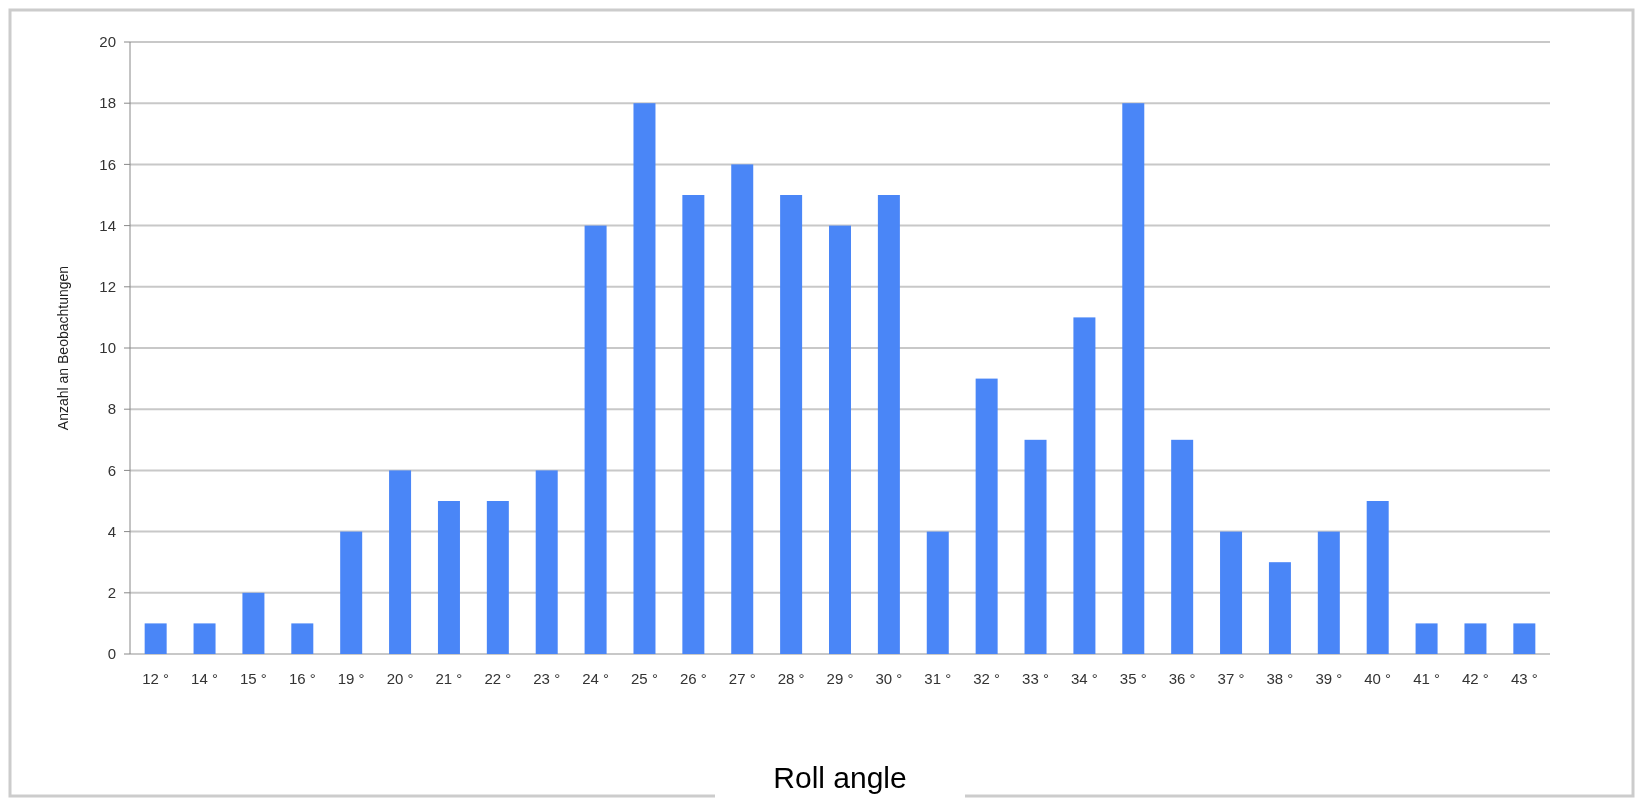 Image resolution: width=1643 pixels, height=806 pixels. Describe the element at coordinates (498, 678) in the screenshot. I see `x-tick-label: 22 °` at that location.